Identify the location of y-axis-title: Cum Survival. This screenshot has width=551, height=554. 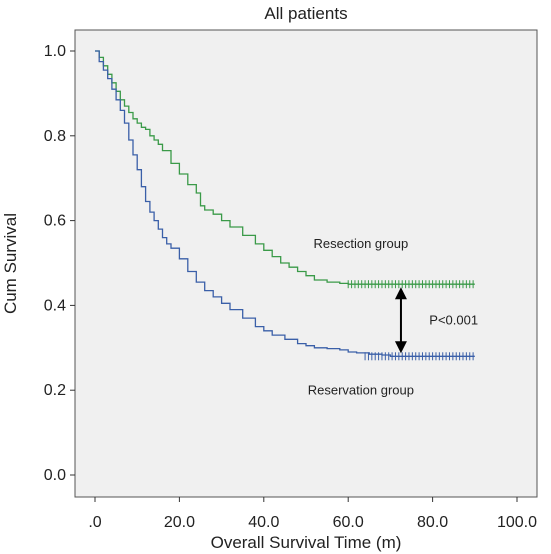
(10, 263).